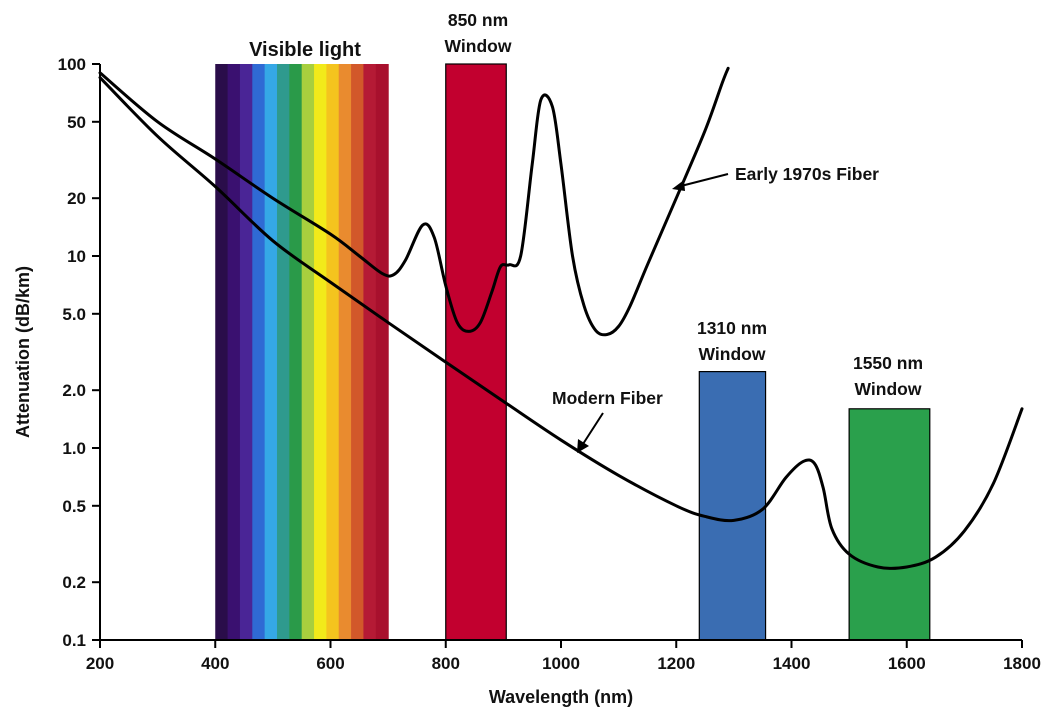 The width and height of the screenshot is (1046, 713). What do you see at coordinates (74, 640) in the screenshot?
I see `y-tick-label: 0.1` at bounding box center [74, 640].